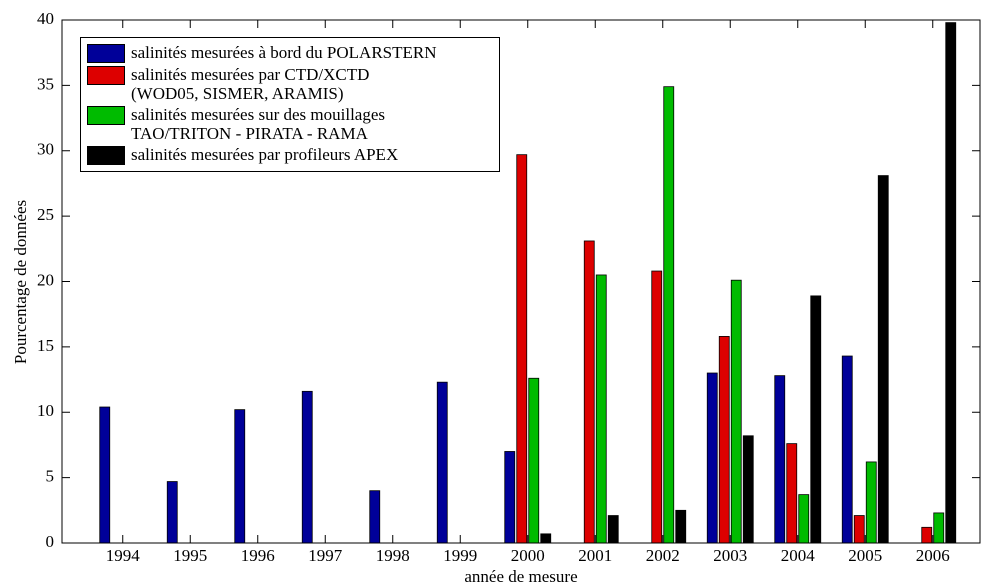  Describe the element at coordinates (45, 214) in the screenshot. I see `y-tick-label: 25` at that location.